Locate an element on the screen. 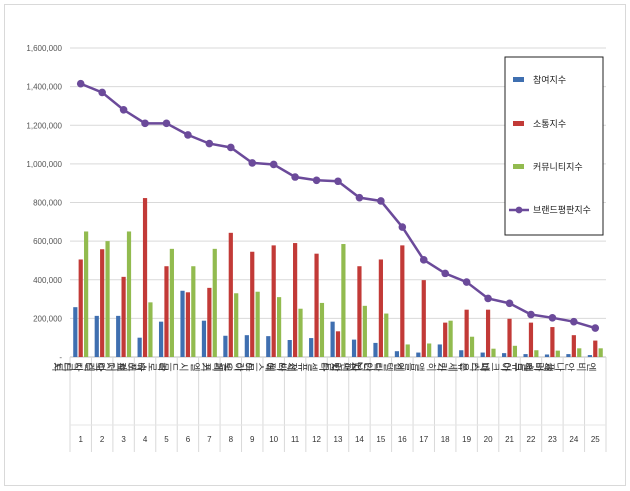 The image size is (630, 491). category-label: 시타 is located at coordinates (328, 366).